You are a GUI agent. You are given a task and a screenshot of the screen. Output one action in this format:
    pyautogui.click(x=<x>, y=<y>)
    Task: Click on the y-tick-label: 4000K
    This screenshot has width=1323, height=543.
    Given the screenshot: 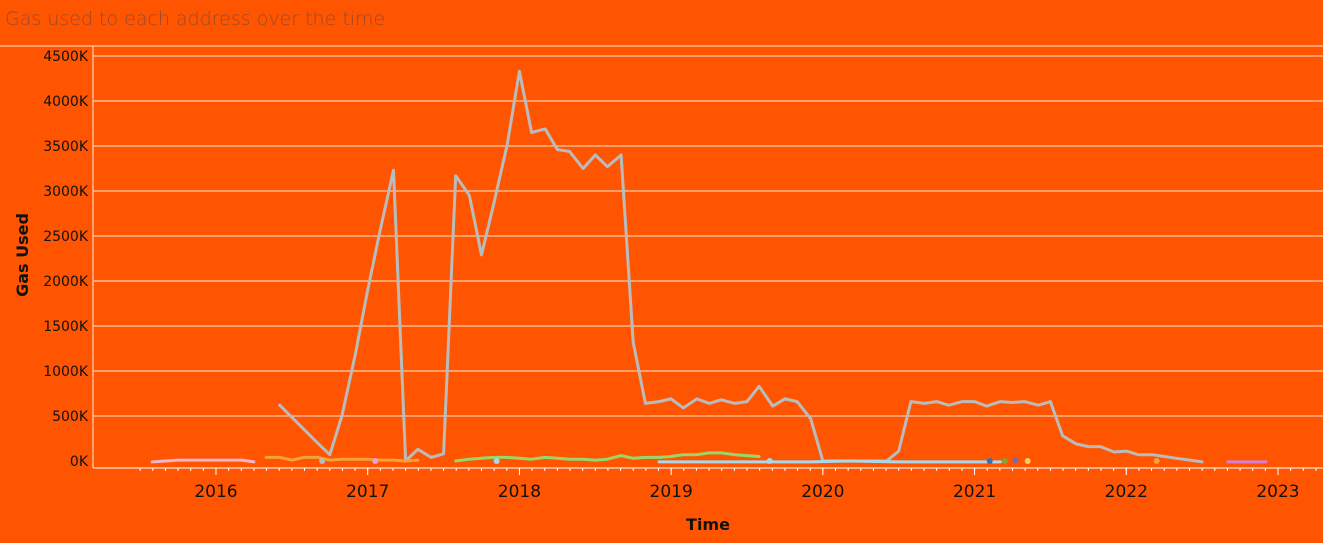 What is the action you would take?
    pyautogui.click(x=66, y=102)
    